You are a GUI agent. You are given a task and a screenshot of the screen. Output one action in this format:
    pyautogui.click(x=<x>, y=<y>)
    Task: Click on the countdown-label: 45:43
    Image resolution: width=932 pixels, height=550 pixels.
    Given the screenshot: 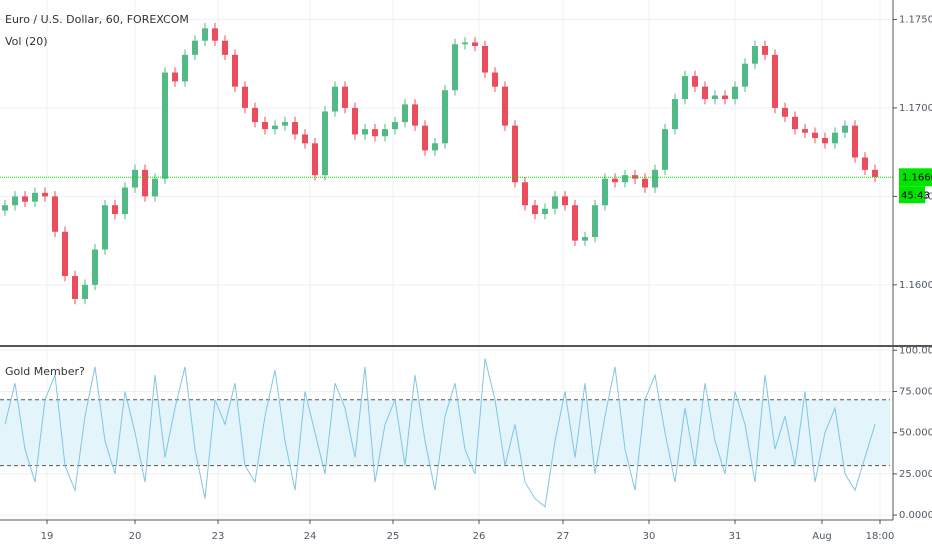 What is the action you would take?
    pyautogui.click(x=915, y=195)
    